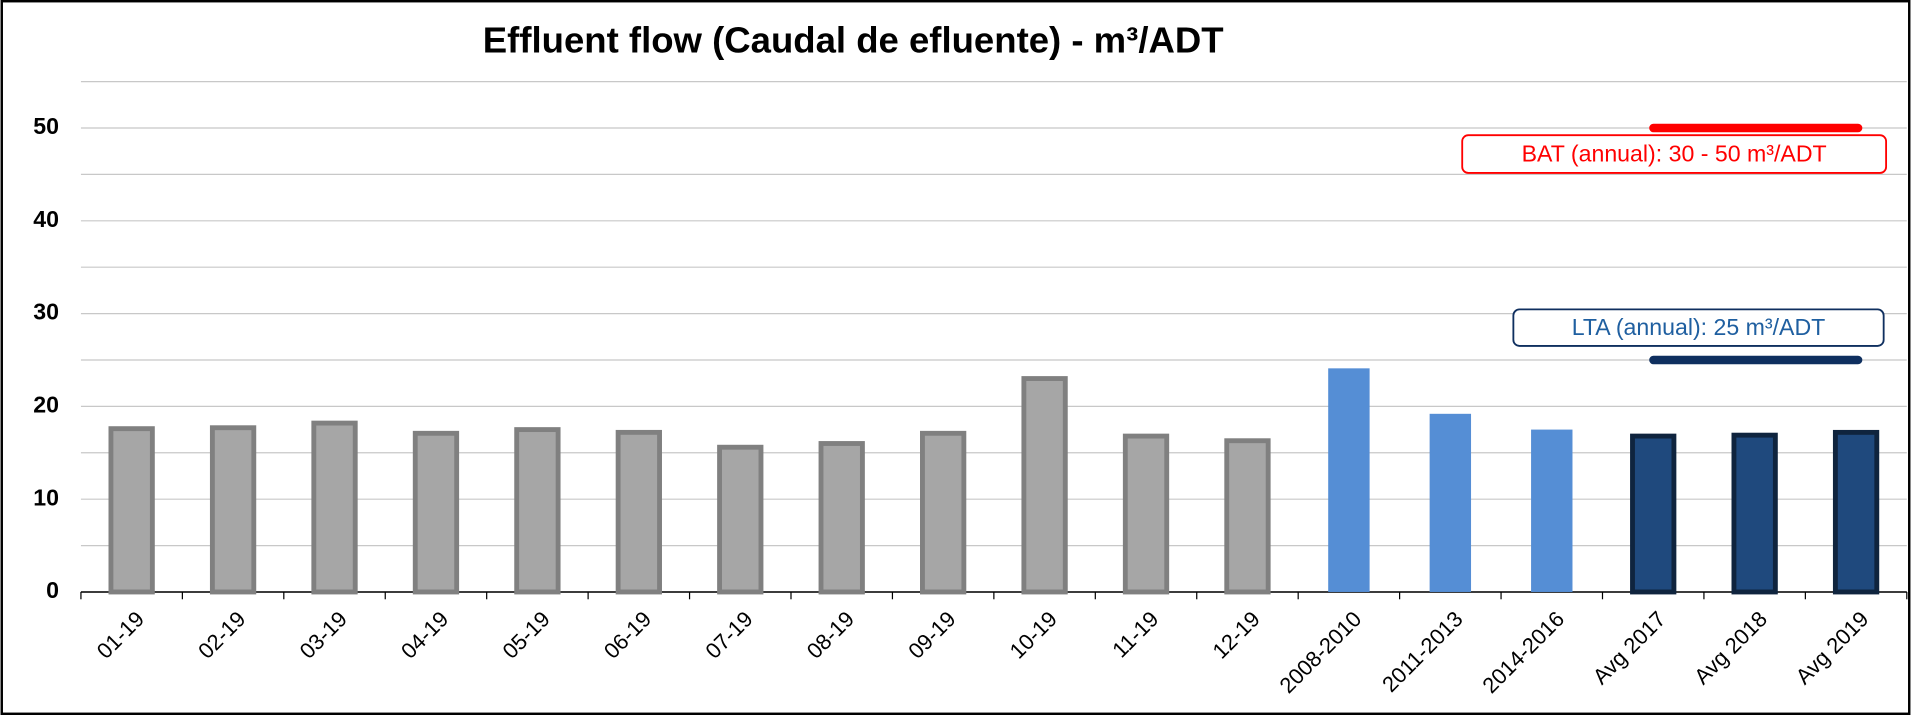 The width and height of the screenshot is (1911, 715). I want to click on y-tick-label: 30, so click(46, 312).